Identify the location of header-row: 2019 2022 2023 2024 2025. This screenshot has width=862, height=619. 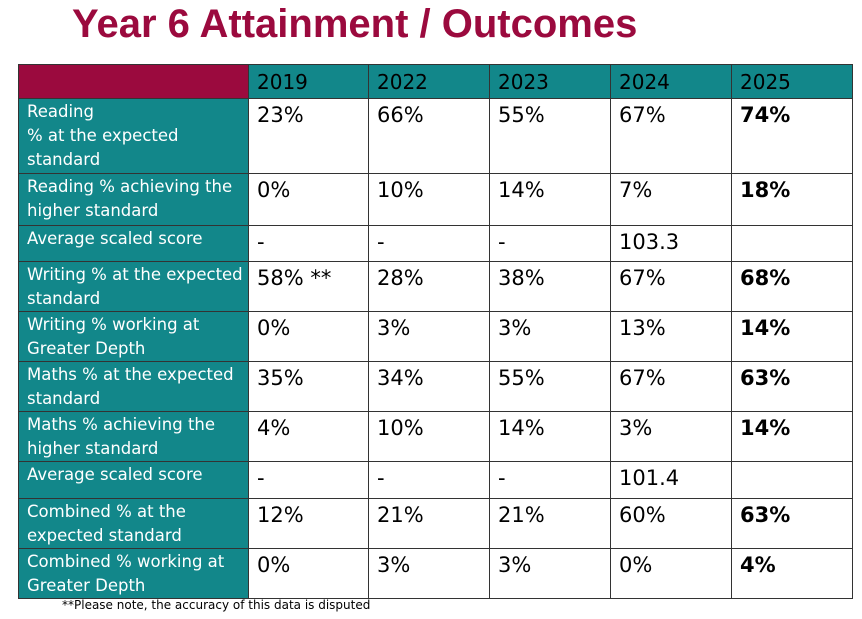
(435, 81).